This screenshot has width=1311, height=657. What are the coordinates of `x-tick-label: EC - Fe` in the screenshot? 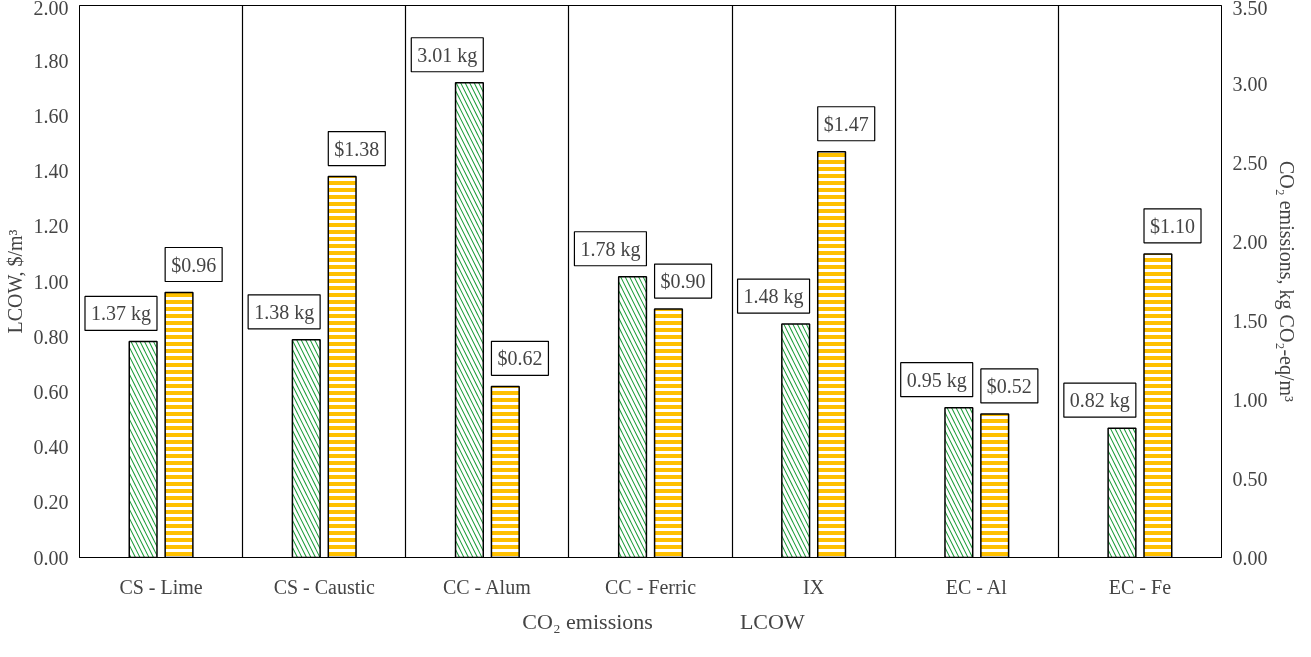 It's located at (1140, 586).